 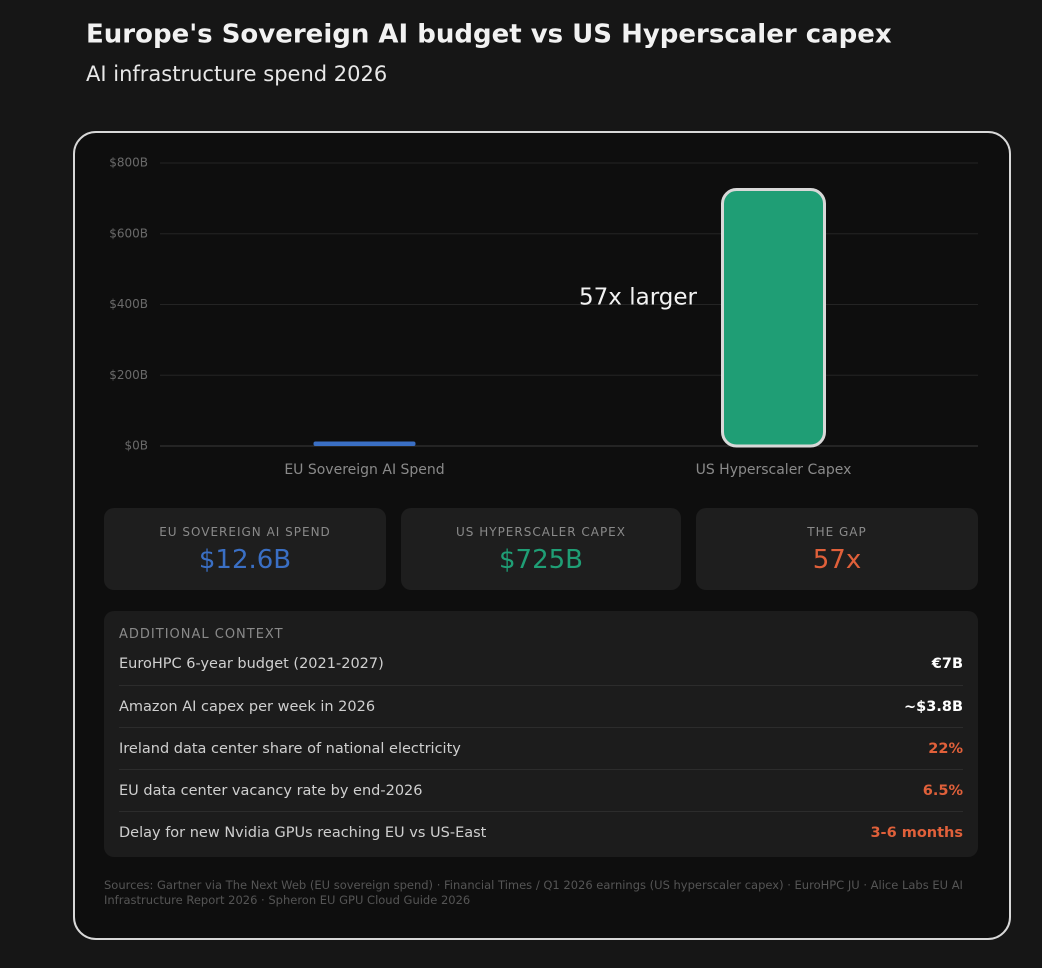 What do you see at coordinates (271, 791) in the screenshot?
I see `row-label: EU data center vacancy rate by end-2026` at bounding box center [271, 791].